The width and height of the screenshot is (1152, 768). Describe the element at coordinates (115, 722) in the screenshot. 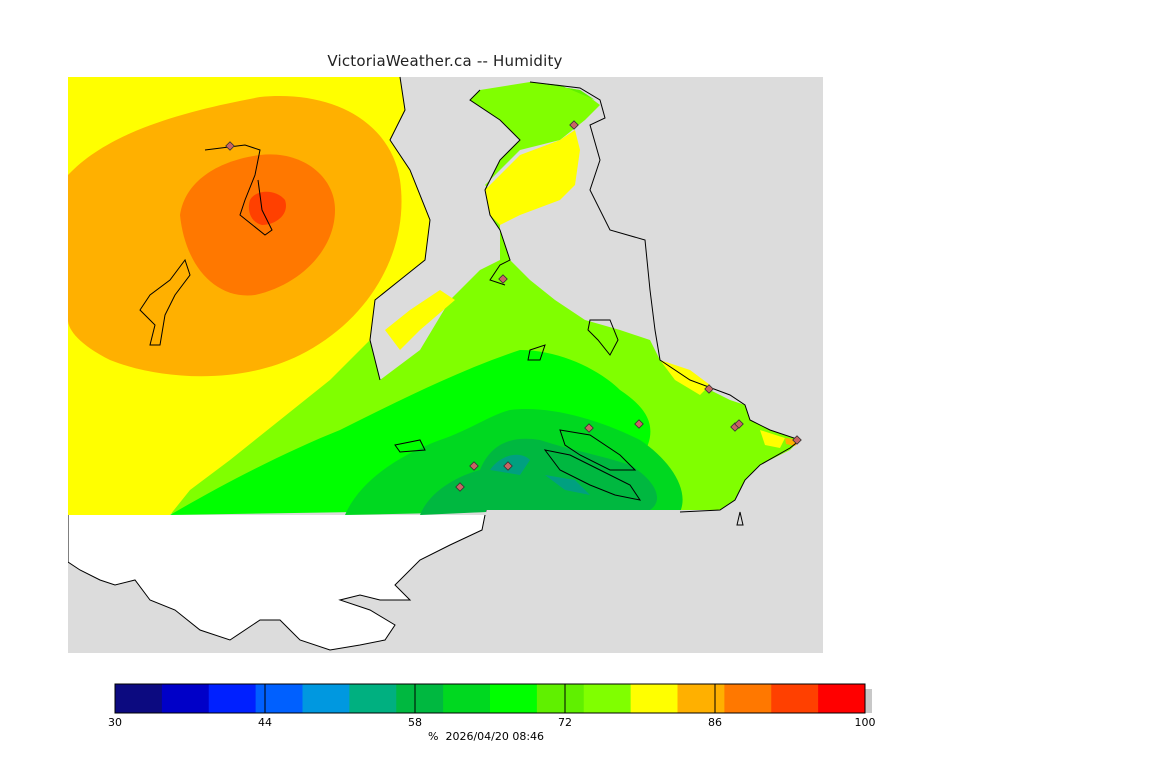

I see `scale-tick-label: 30` at that location.